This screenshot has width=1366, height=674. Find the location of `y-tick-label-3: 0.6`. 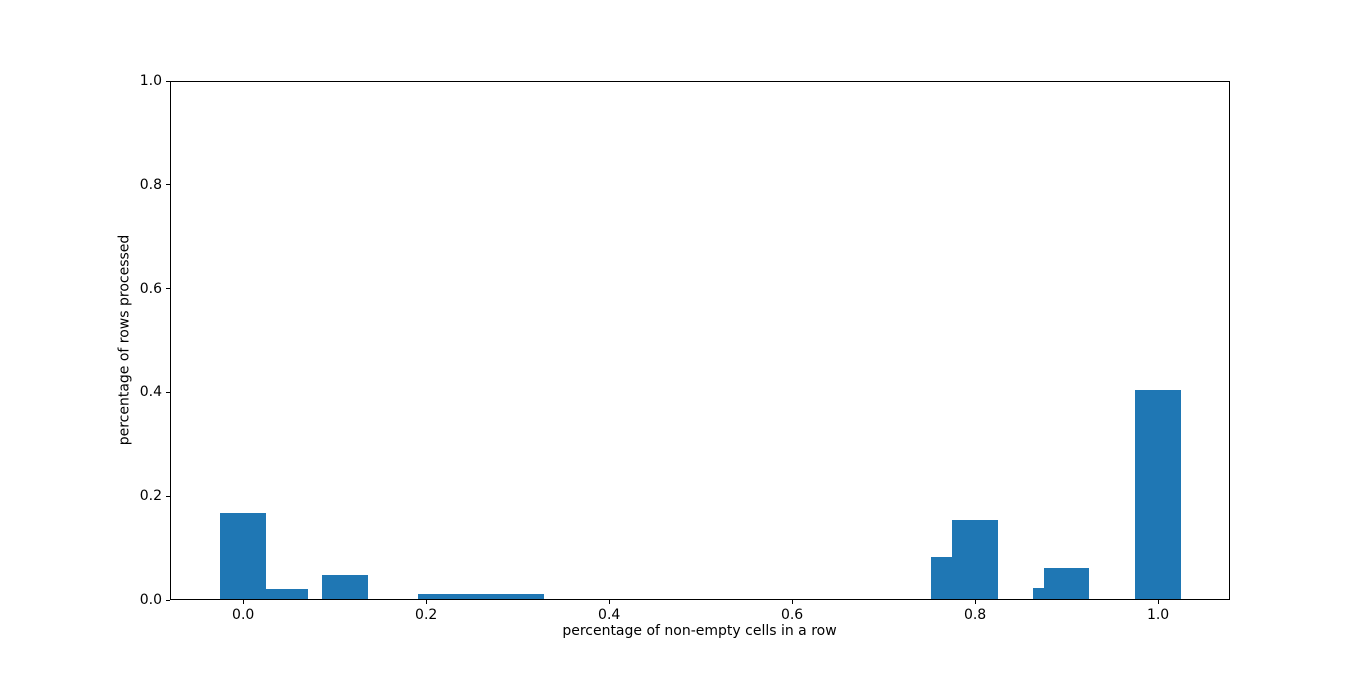

y-tick-label-3: 0.6 is located at coordinates (150, 288).